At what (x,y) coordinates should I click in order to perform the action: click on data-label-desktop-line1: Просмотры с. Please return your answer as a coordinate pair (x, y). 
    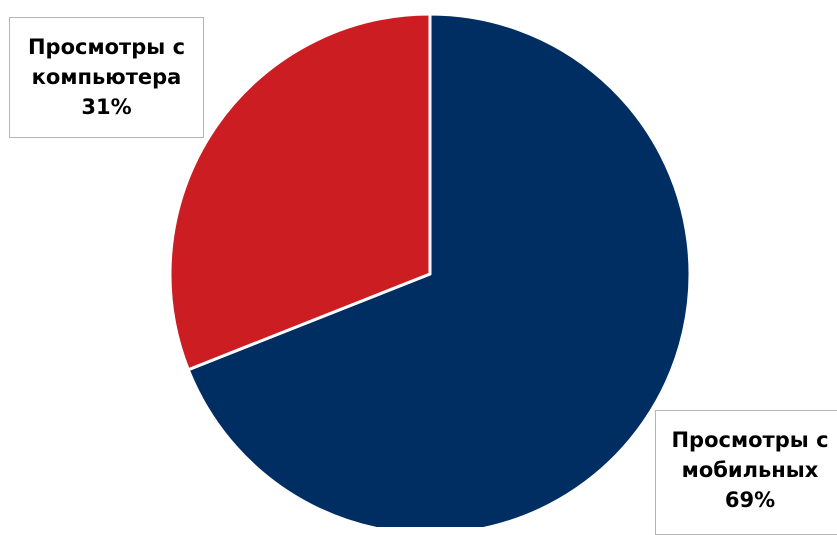
    Looking at the image, I should click on (106, 47).